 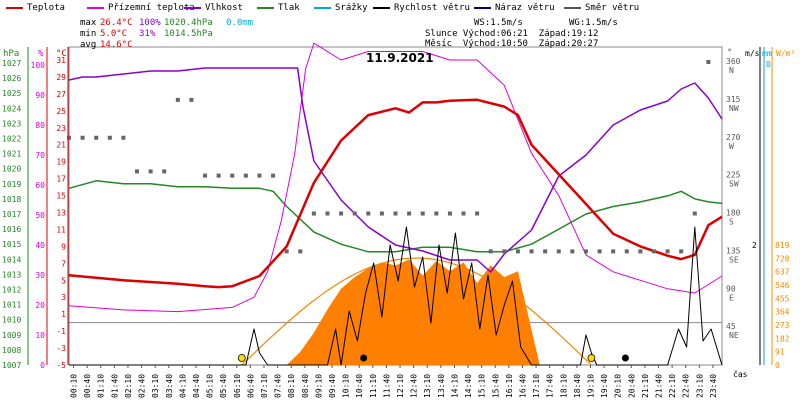 What do you see at coordinates (11, 169) in the screenshot?
I see `pressure-tick-label: 1020` at bounding box center [11, 169].